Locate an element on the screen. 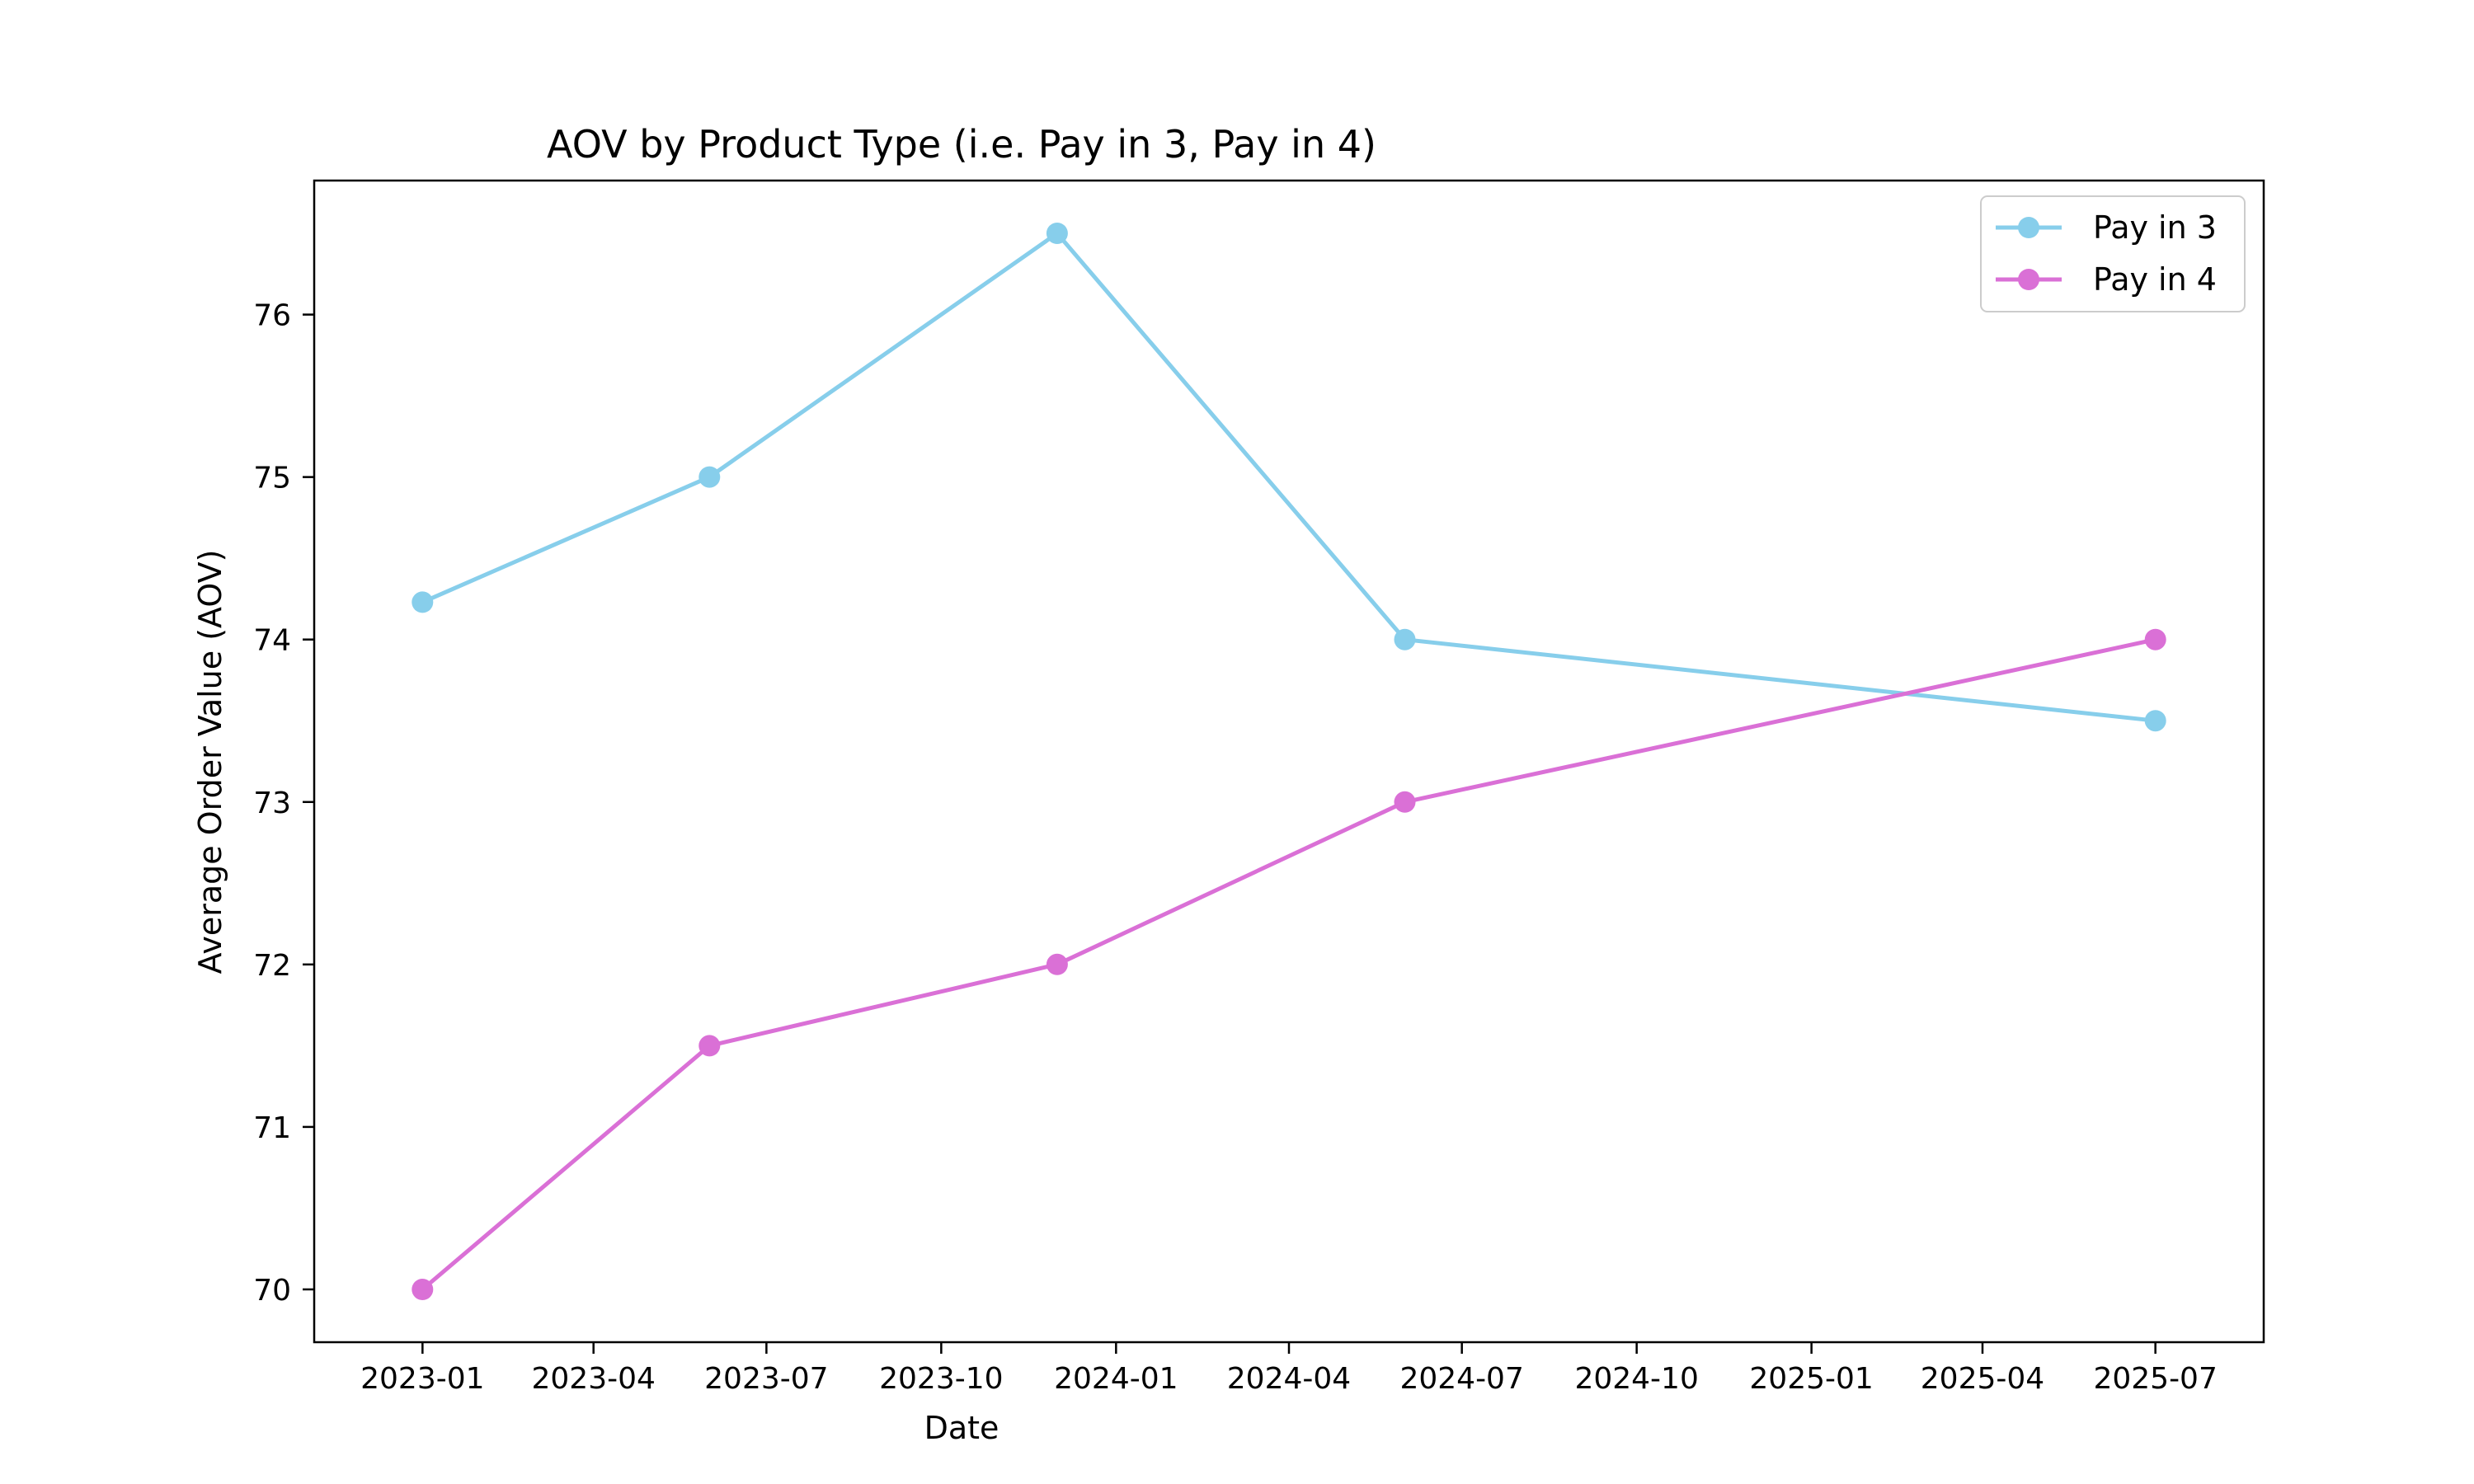 The image size is (2474, 1484). x-tick-label: 2023-01 is located at coordinates (422, 1379).